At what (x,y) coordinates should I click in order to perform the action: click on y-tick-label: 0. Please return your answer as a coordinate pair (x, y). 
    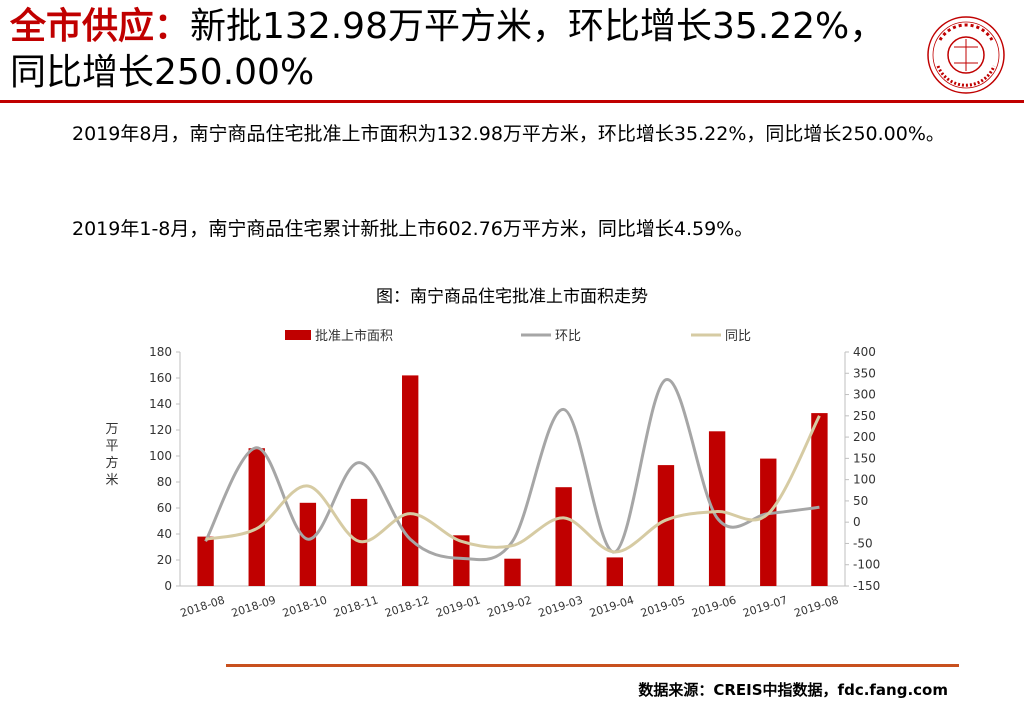
    Looking at the image, I should click on (168, 586).